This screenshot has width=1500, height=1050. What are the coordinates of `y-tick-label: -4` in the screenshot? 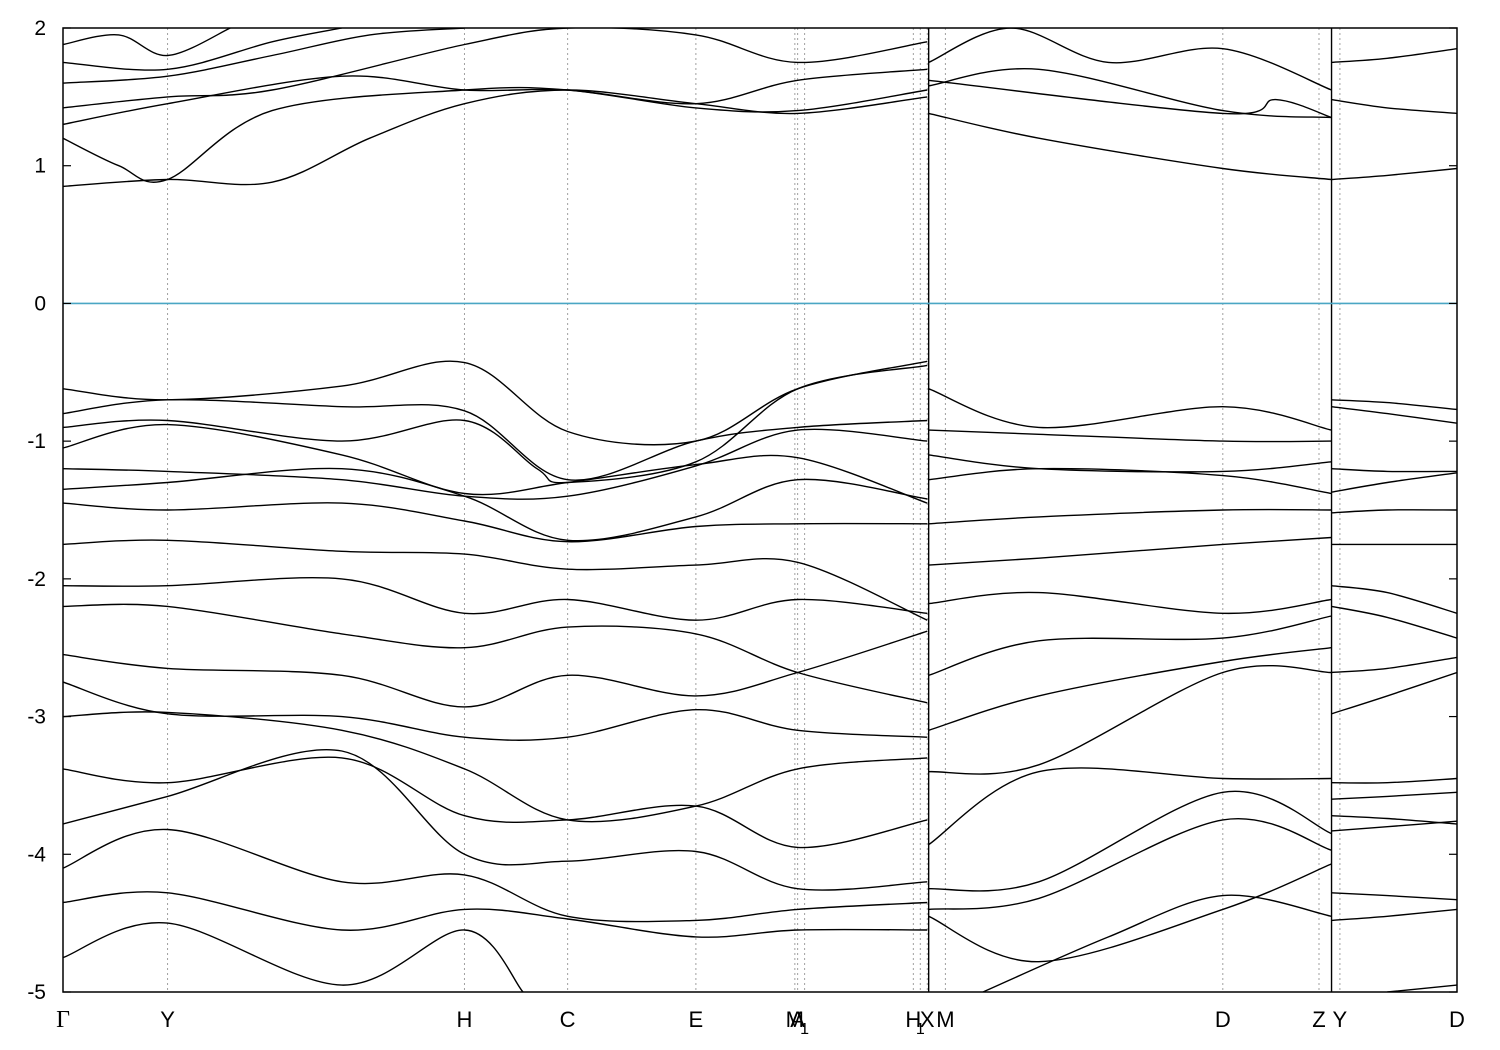 It's located at (36, 854).